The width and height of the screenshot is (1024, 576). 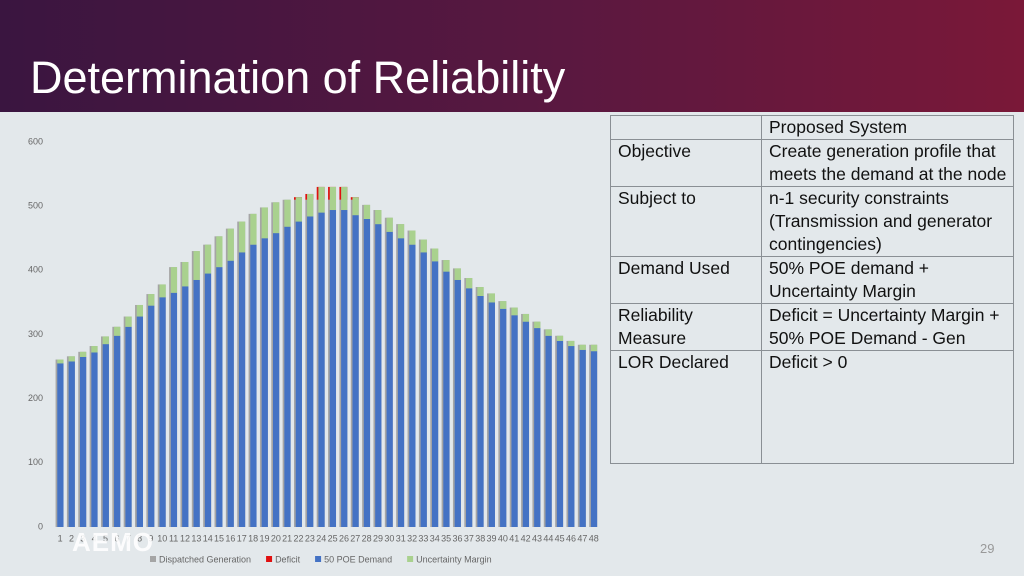 What do you see at coordinates (35, 206) in the screenshot?
I see `y-tick-label: 500` at bounding box center [35, 206].